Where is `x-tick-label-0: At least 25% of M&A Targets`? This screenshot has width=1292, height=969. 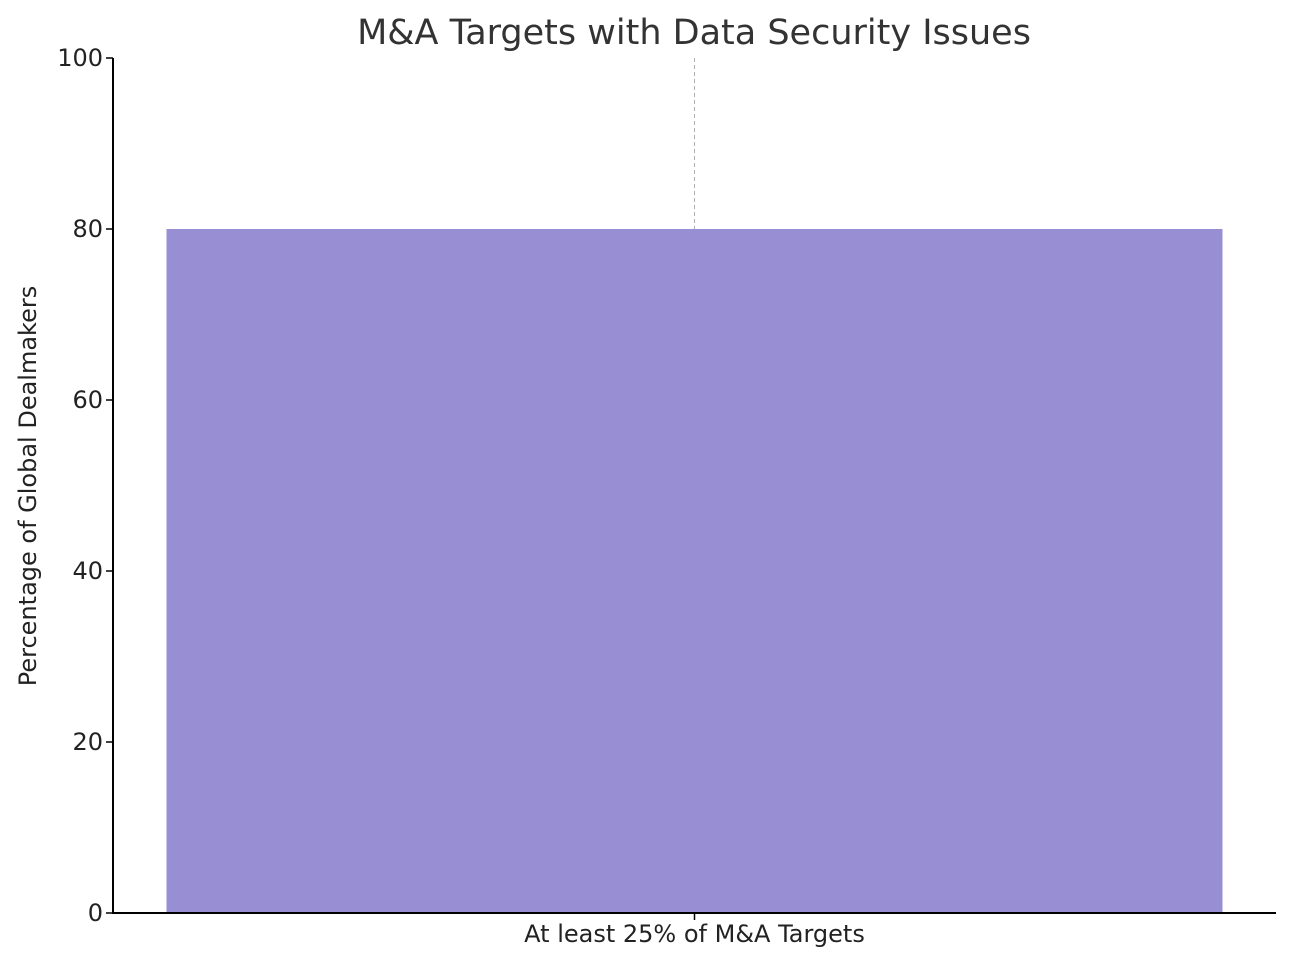
x-tick-label-0: At least 25% of M&A Targets is located at coordinates (694, 934).